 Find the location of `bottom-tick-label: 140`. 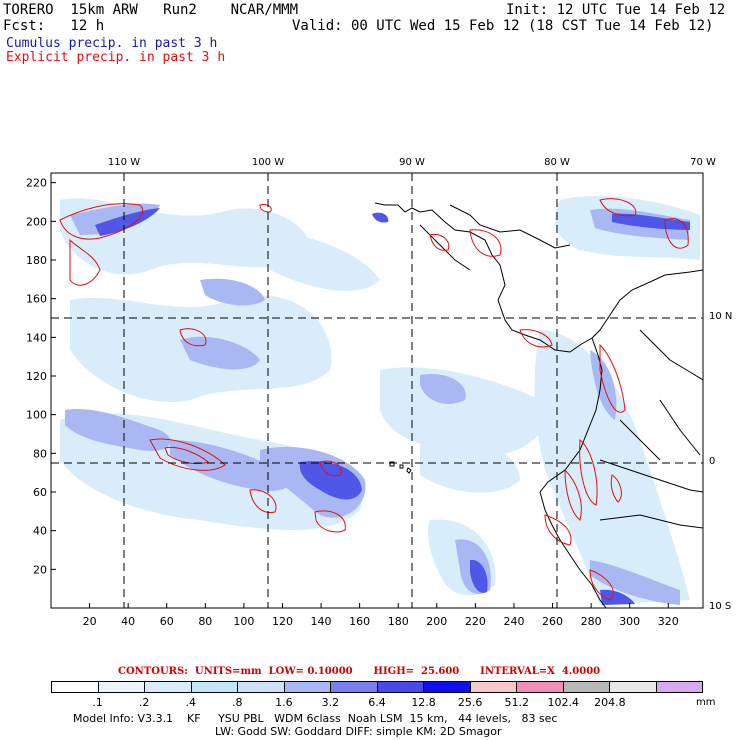

bottom-tick-label: 140 is located at coordinates (321, 621).